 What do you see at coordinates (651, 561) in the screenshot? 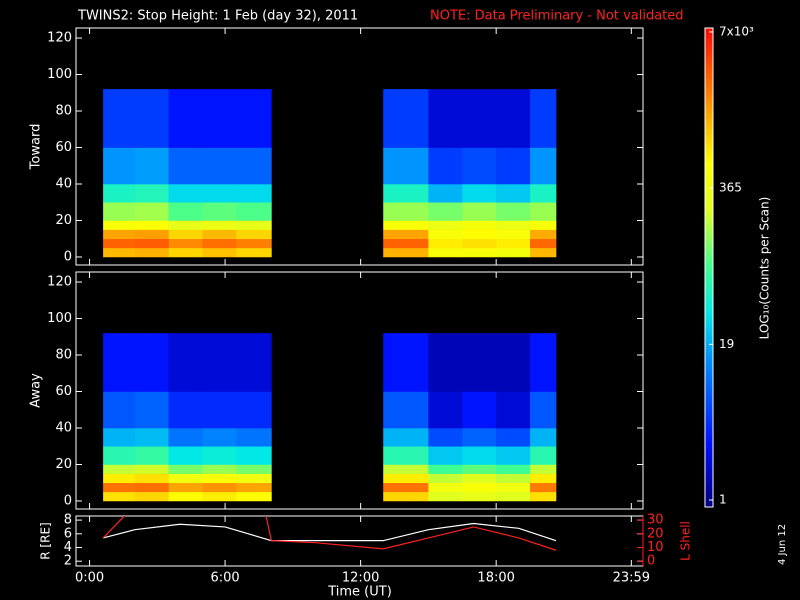
I see `y2-tick-label: 0` at bounding box center [651, 561].